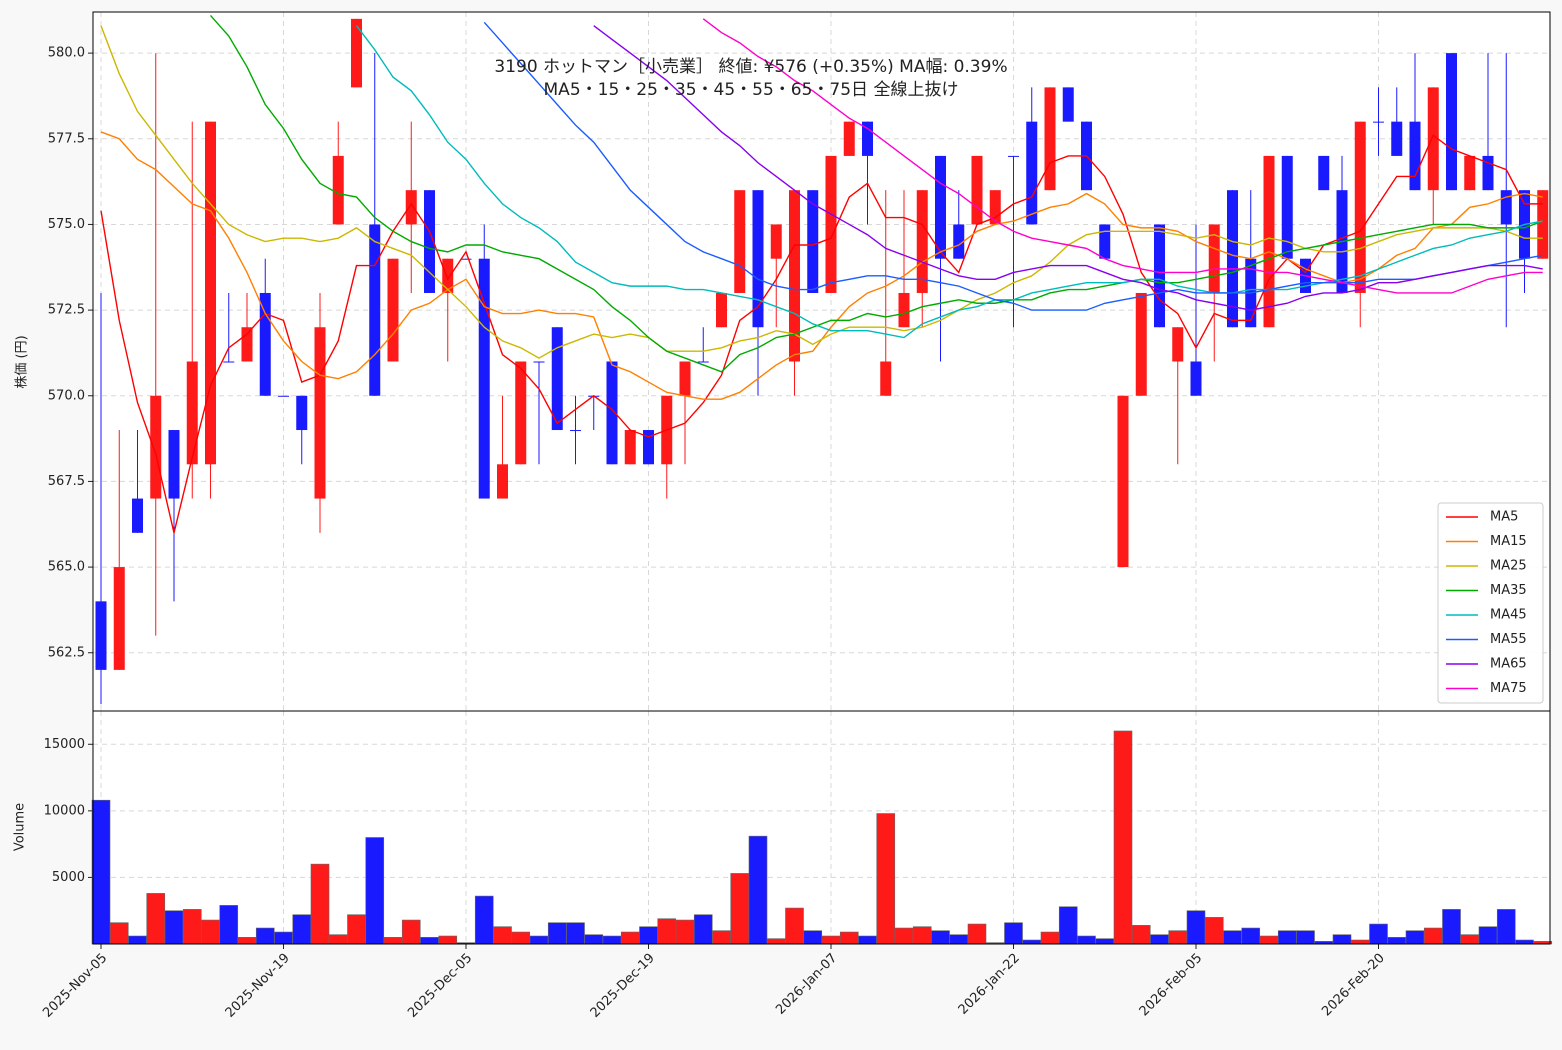 This screenshot has width=1562, height=1050. What do you see at coordinates (1508, 541) in the screenshot?
I see `legend-label: MA15` at bounding box center [1508, 541].